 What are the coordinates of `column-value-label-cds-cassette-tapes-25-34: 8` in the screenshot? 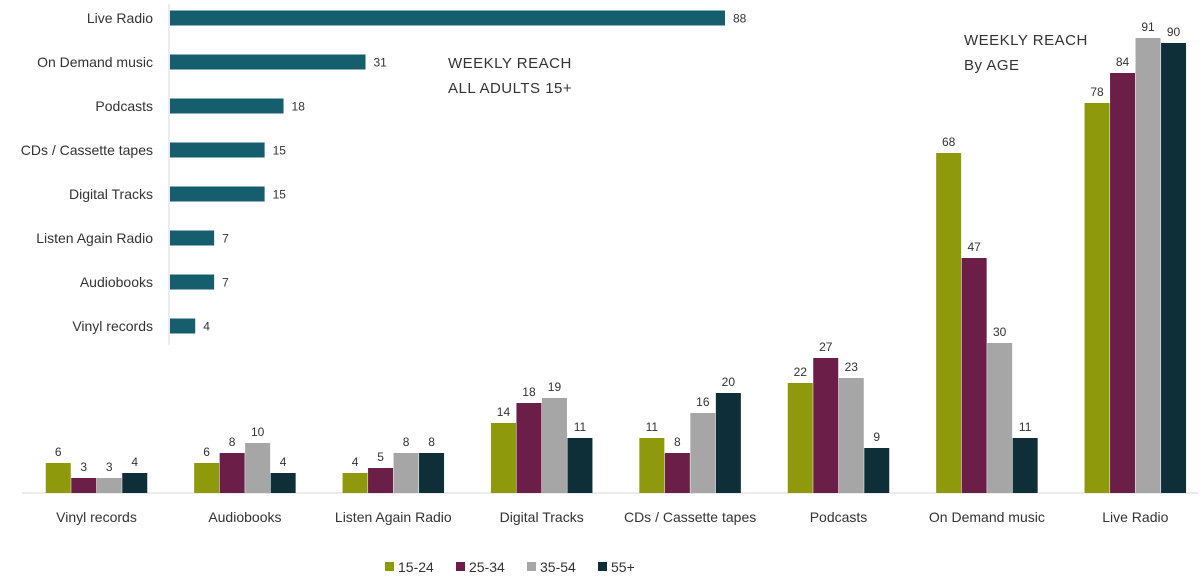 It's located at (677, 442).